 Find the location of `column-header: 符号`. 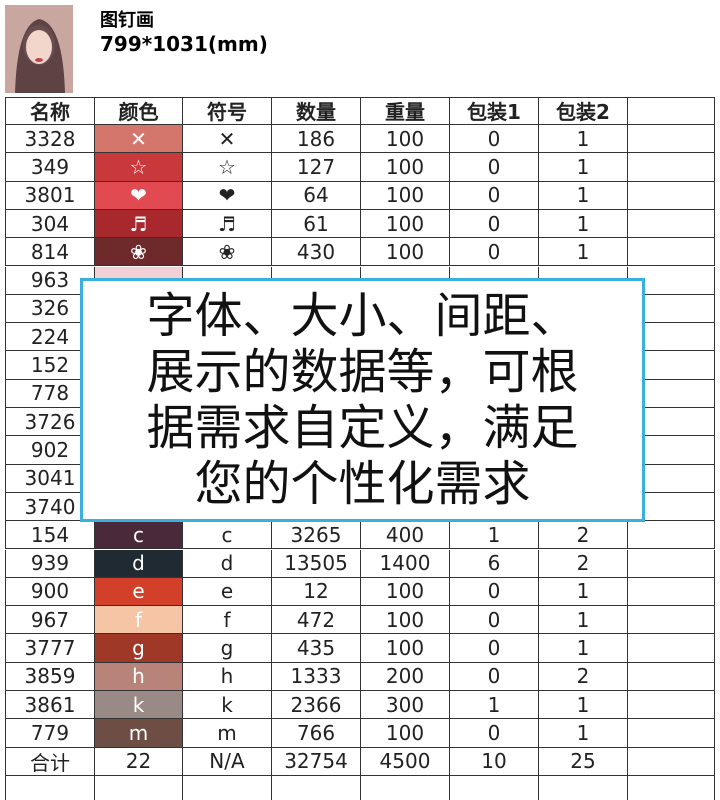

column-header: 符号 is located at coordinates (227, 111).